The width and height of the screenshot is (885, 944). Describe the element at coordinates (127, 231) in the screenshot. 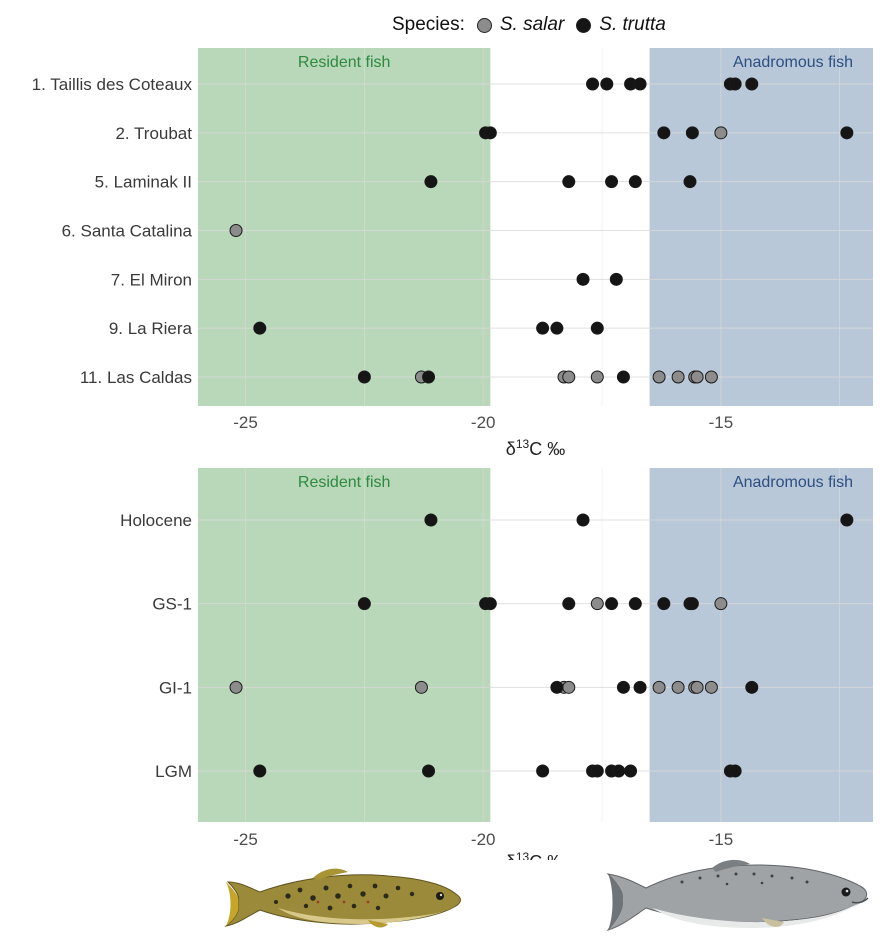

I see `y-tick-label: 6. Santa Catalina` at that location.